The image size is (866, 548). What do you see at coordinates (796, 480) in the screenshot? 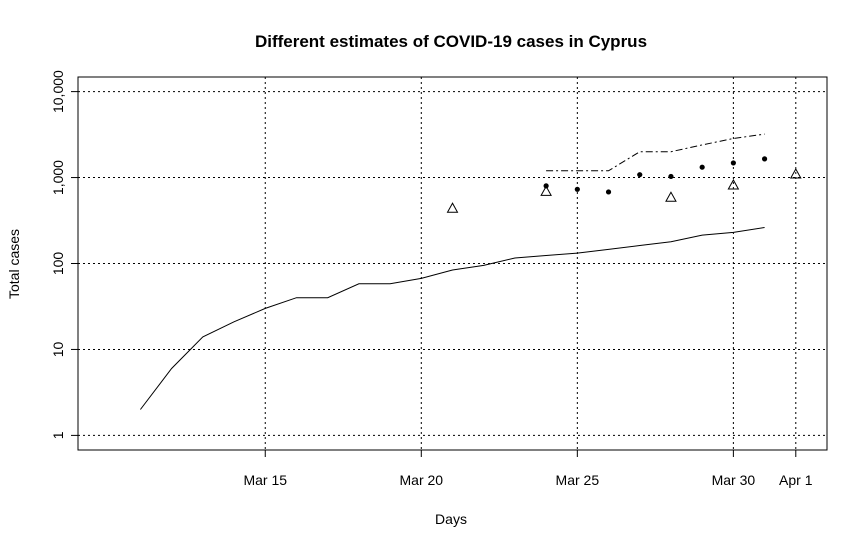
I see `x-tick-label: Apr 1` at bounding box center [796, 480].